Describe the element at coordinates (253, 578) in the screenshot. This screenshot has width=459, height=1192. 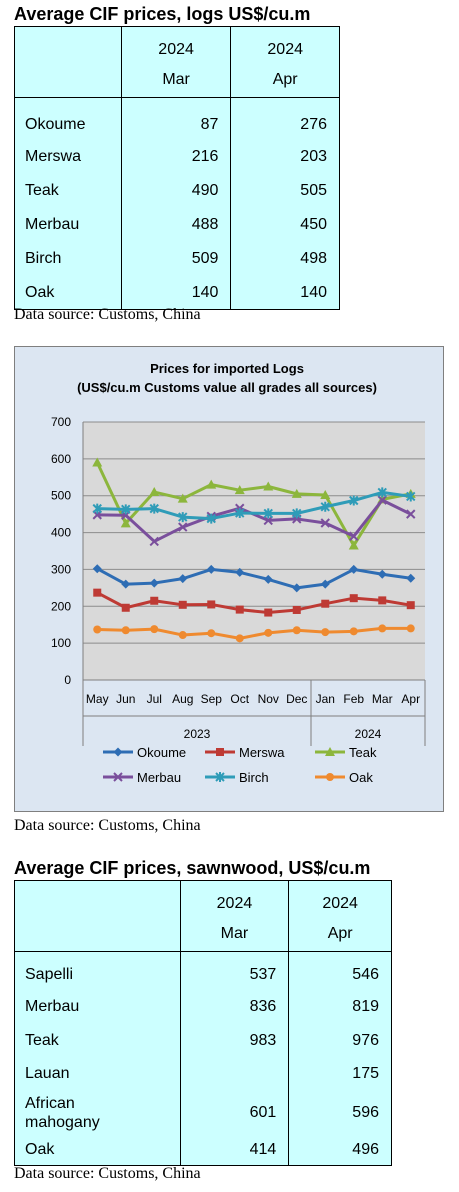
I see `series-line-okoume` at that location.